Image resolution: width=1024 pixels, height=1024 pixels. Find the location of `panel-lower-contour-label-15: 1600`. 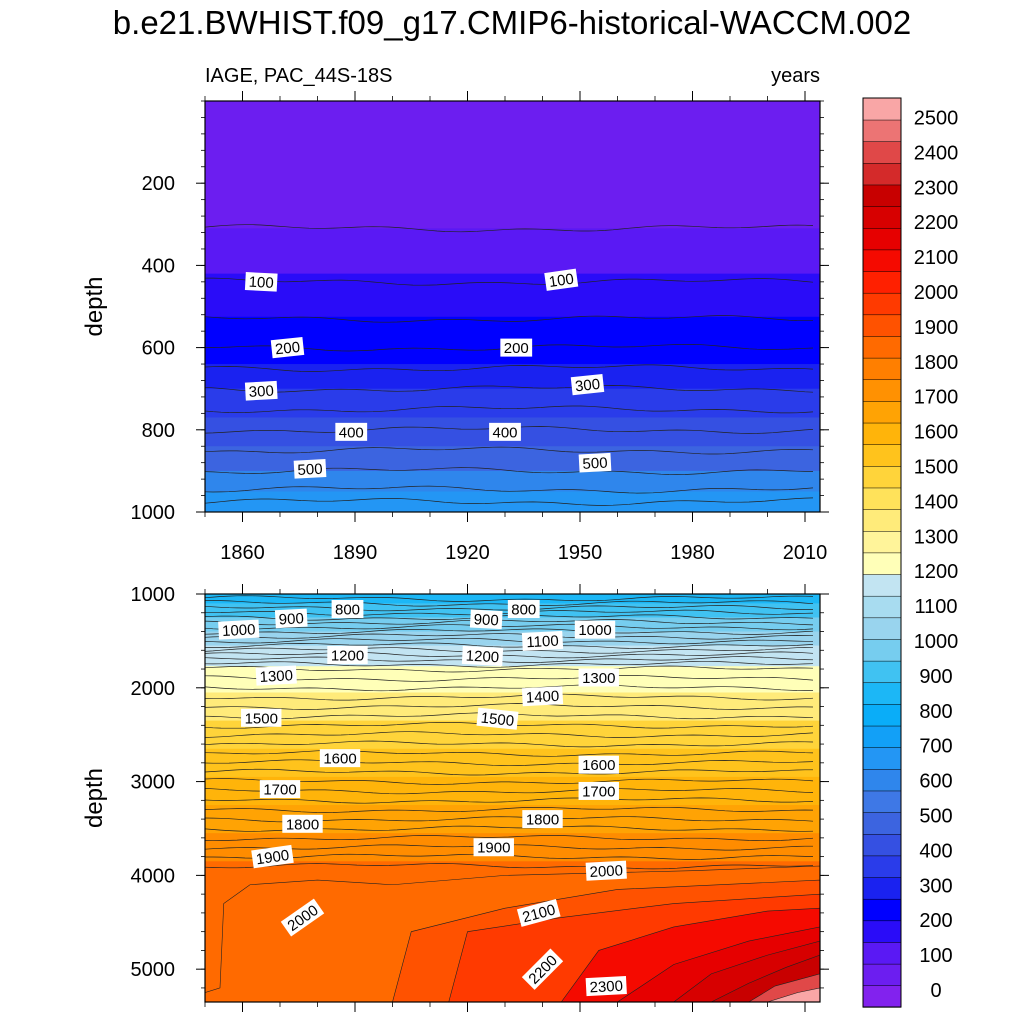

panel-lower-contour-label-15: 1600 is located at coordinates (598, 764).